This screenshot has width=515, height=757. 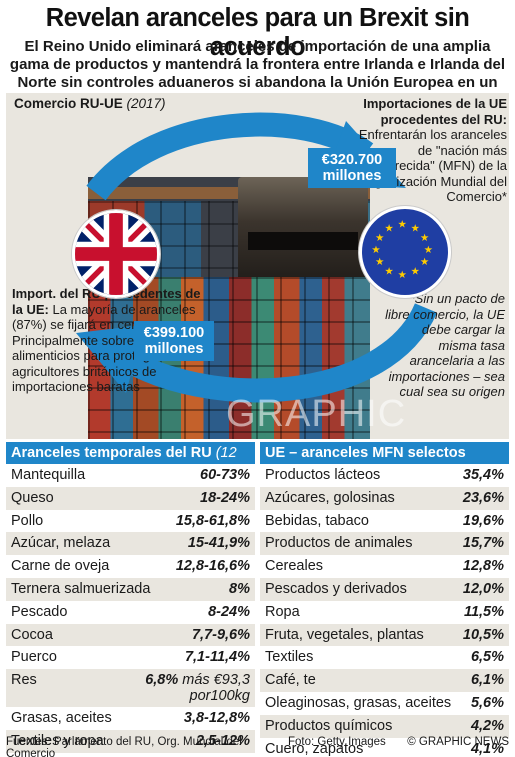 What do you see at coordinates (337, 742) in the screenshot?
I see `photo-credit: Foto: Getty Images` at bounding box center [337, 742].